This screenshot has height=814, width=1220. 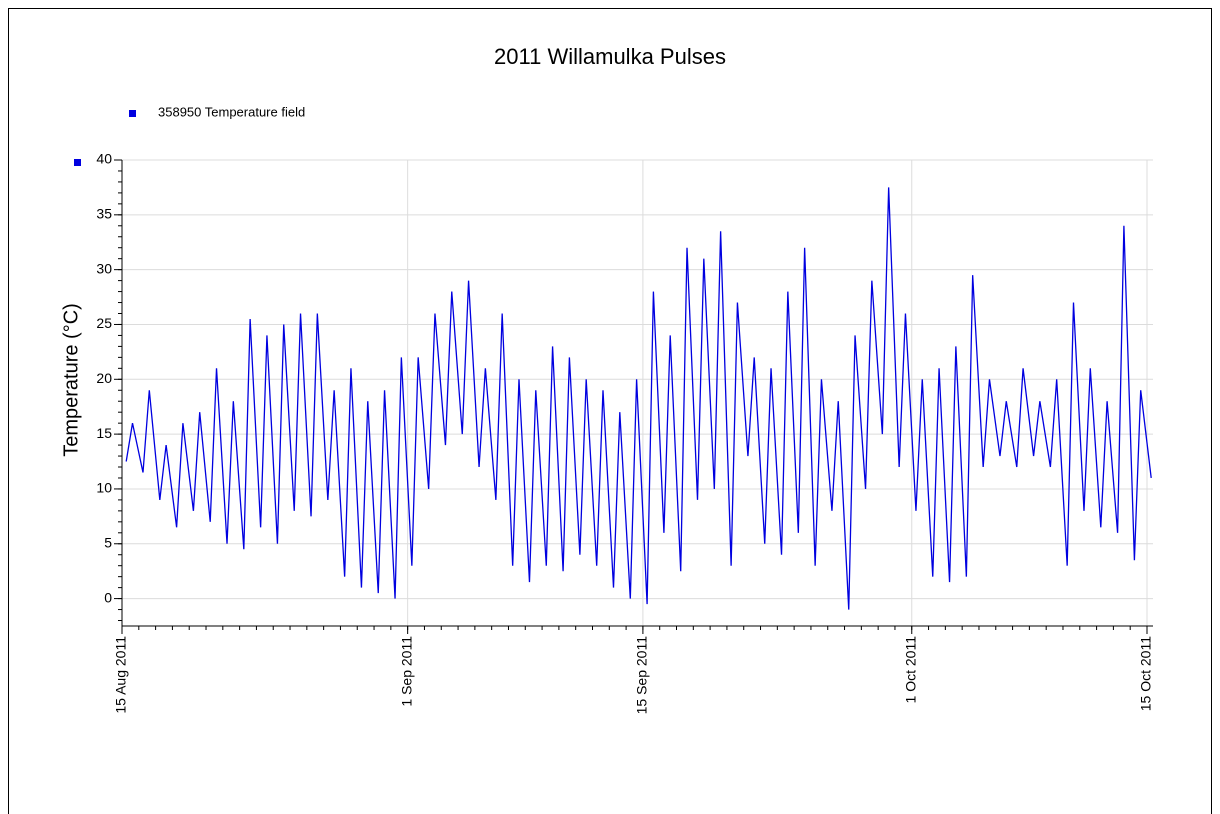 What do you see at coordinates (1146, 673) in the screenshot?
I see `x-tick-label: 15 Oct 2011` at bounding box center [1146, 673].